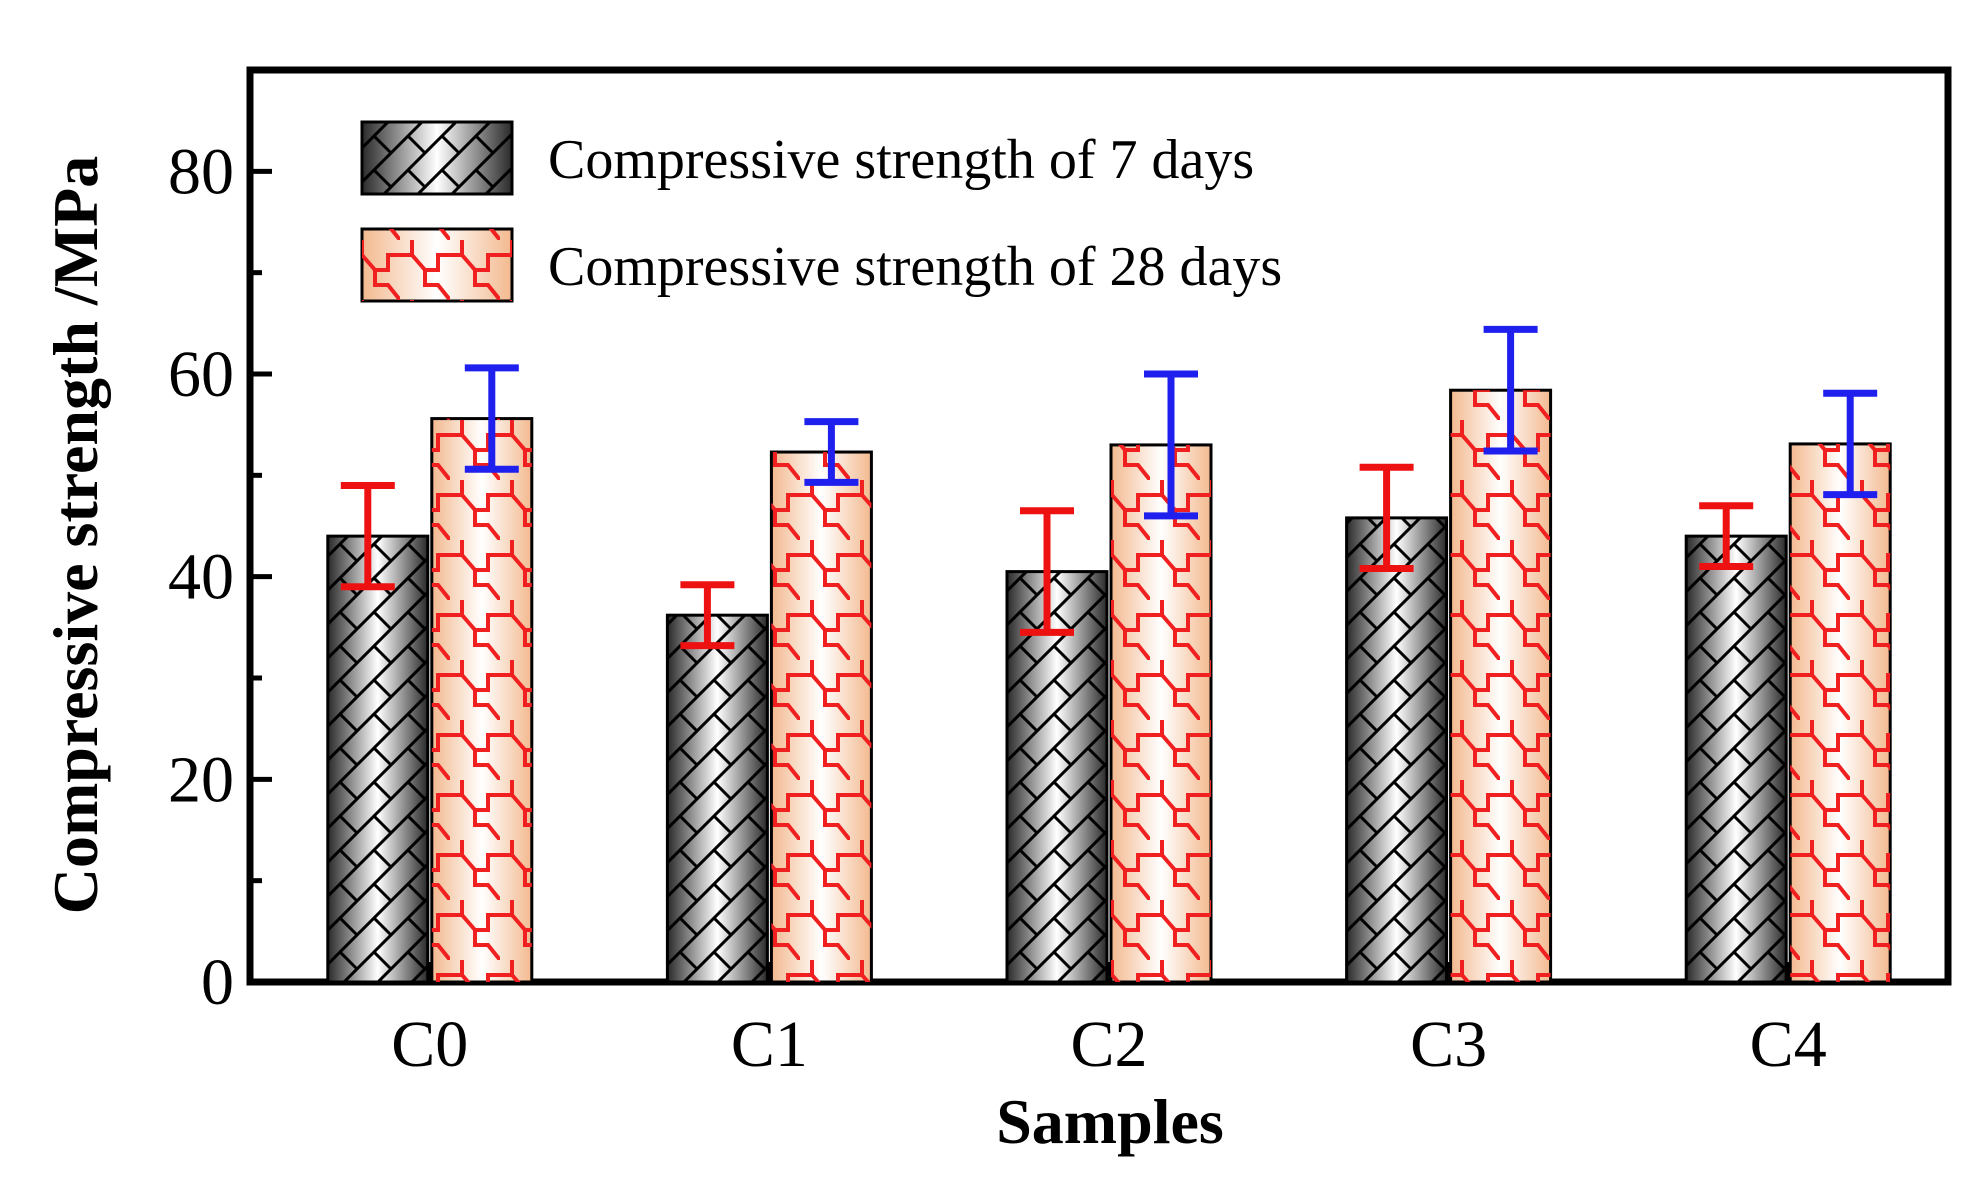 This screenshot has height=1200, width=1980. Describe the element at coordinates (901, 160) in the screenshot. I see `legend-label-7-days: Compressive strength of 7 days` at that location.